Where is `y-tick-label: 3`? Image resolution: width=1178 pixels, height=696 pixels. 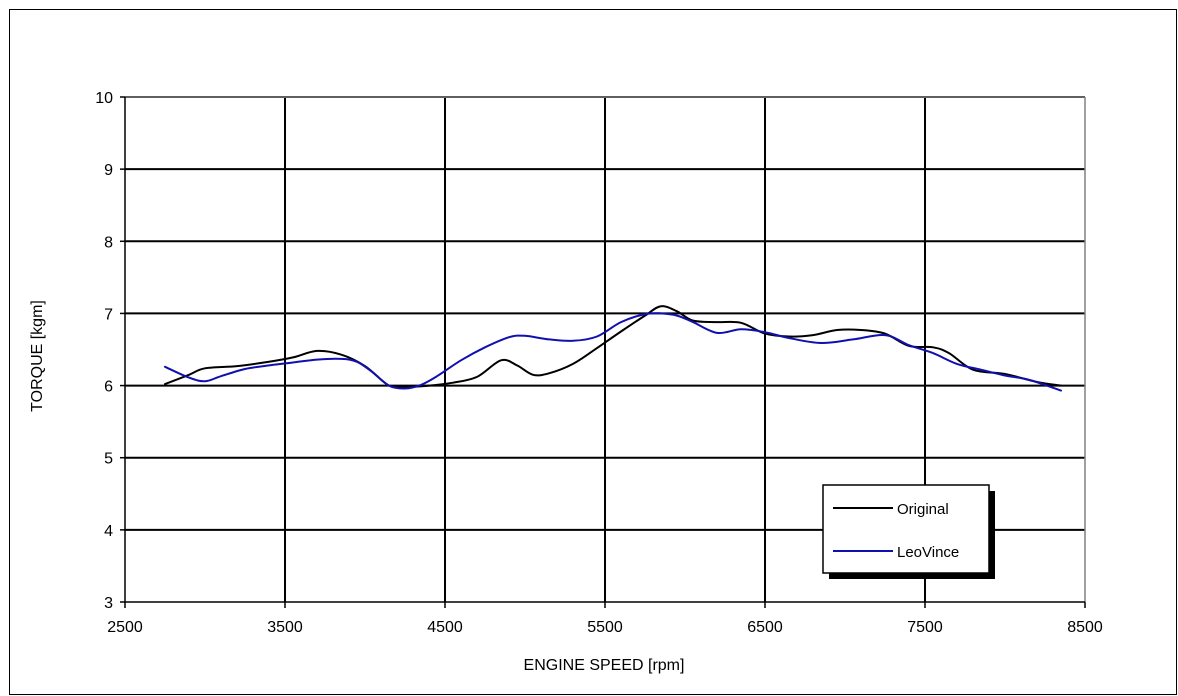 y-tick-label: 3 is located at coordinates (108, 603).